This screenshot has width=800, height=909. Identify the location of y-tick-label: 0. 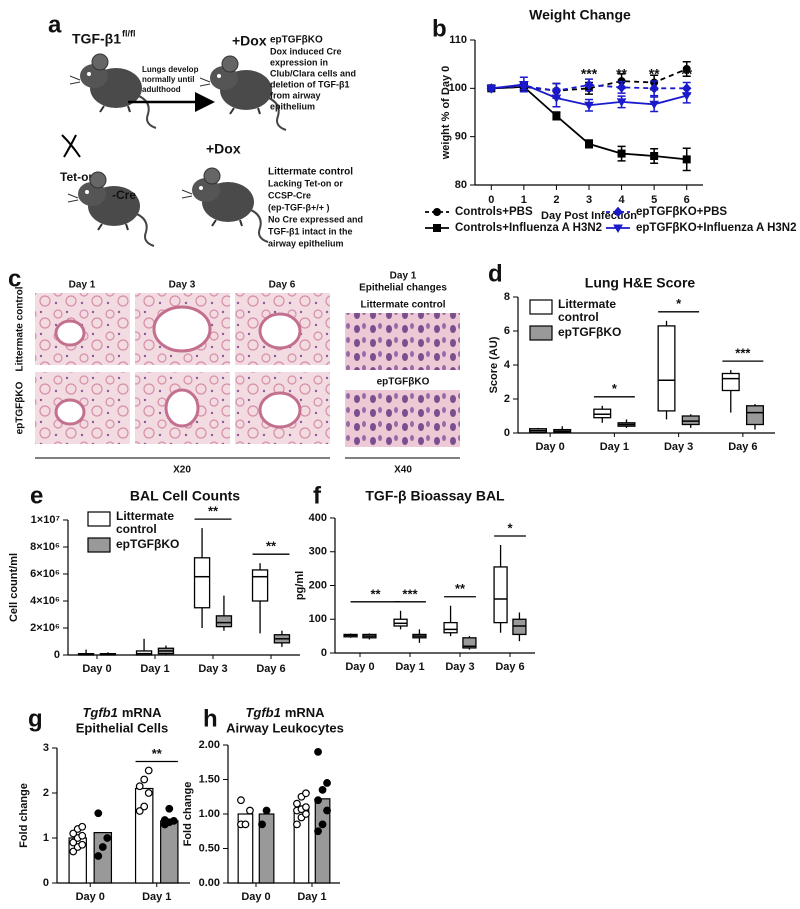
(324, 653).